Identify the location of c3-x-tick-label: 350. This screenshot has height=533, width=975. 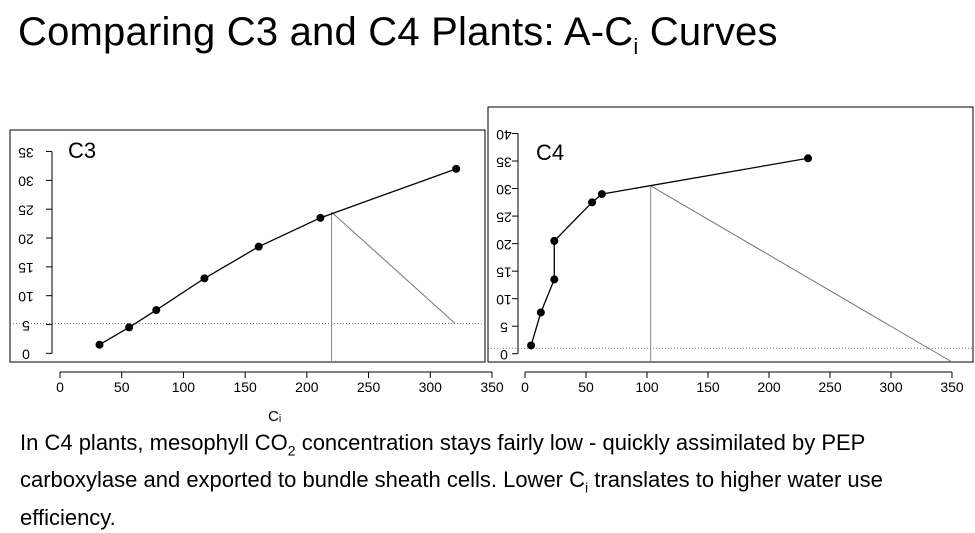
(492, 387).